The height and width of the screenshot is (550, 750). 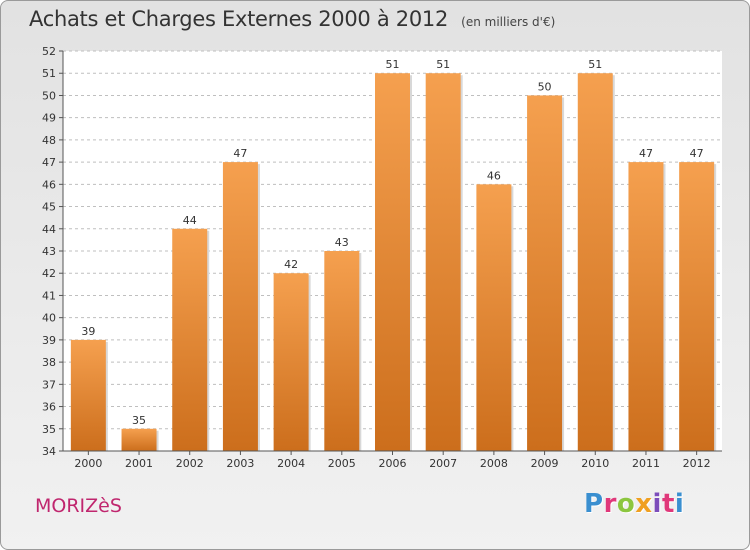 What do you see at coordinates (49, 451) in the screenshot?
I see `y-tick-label: 34` at bounding box center [49, 451].